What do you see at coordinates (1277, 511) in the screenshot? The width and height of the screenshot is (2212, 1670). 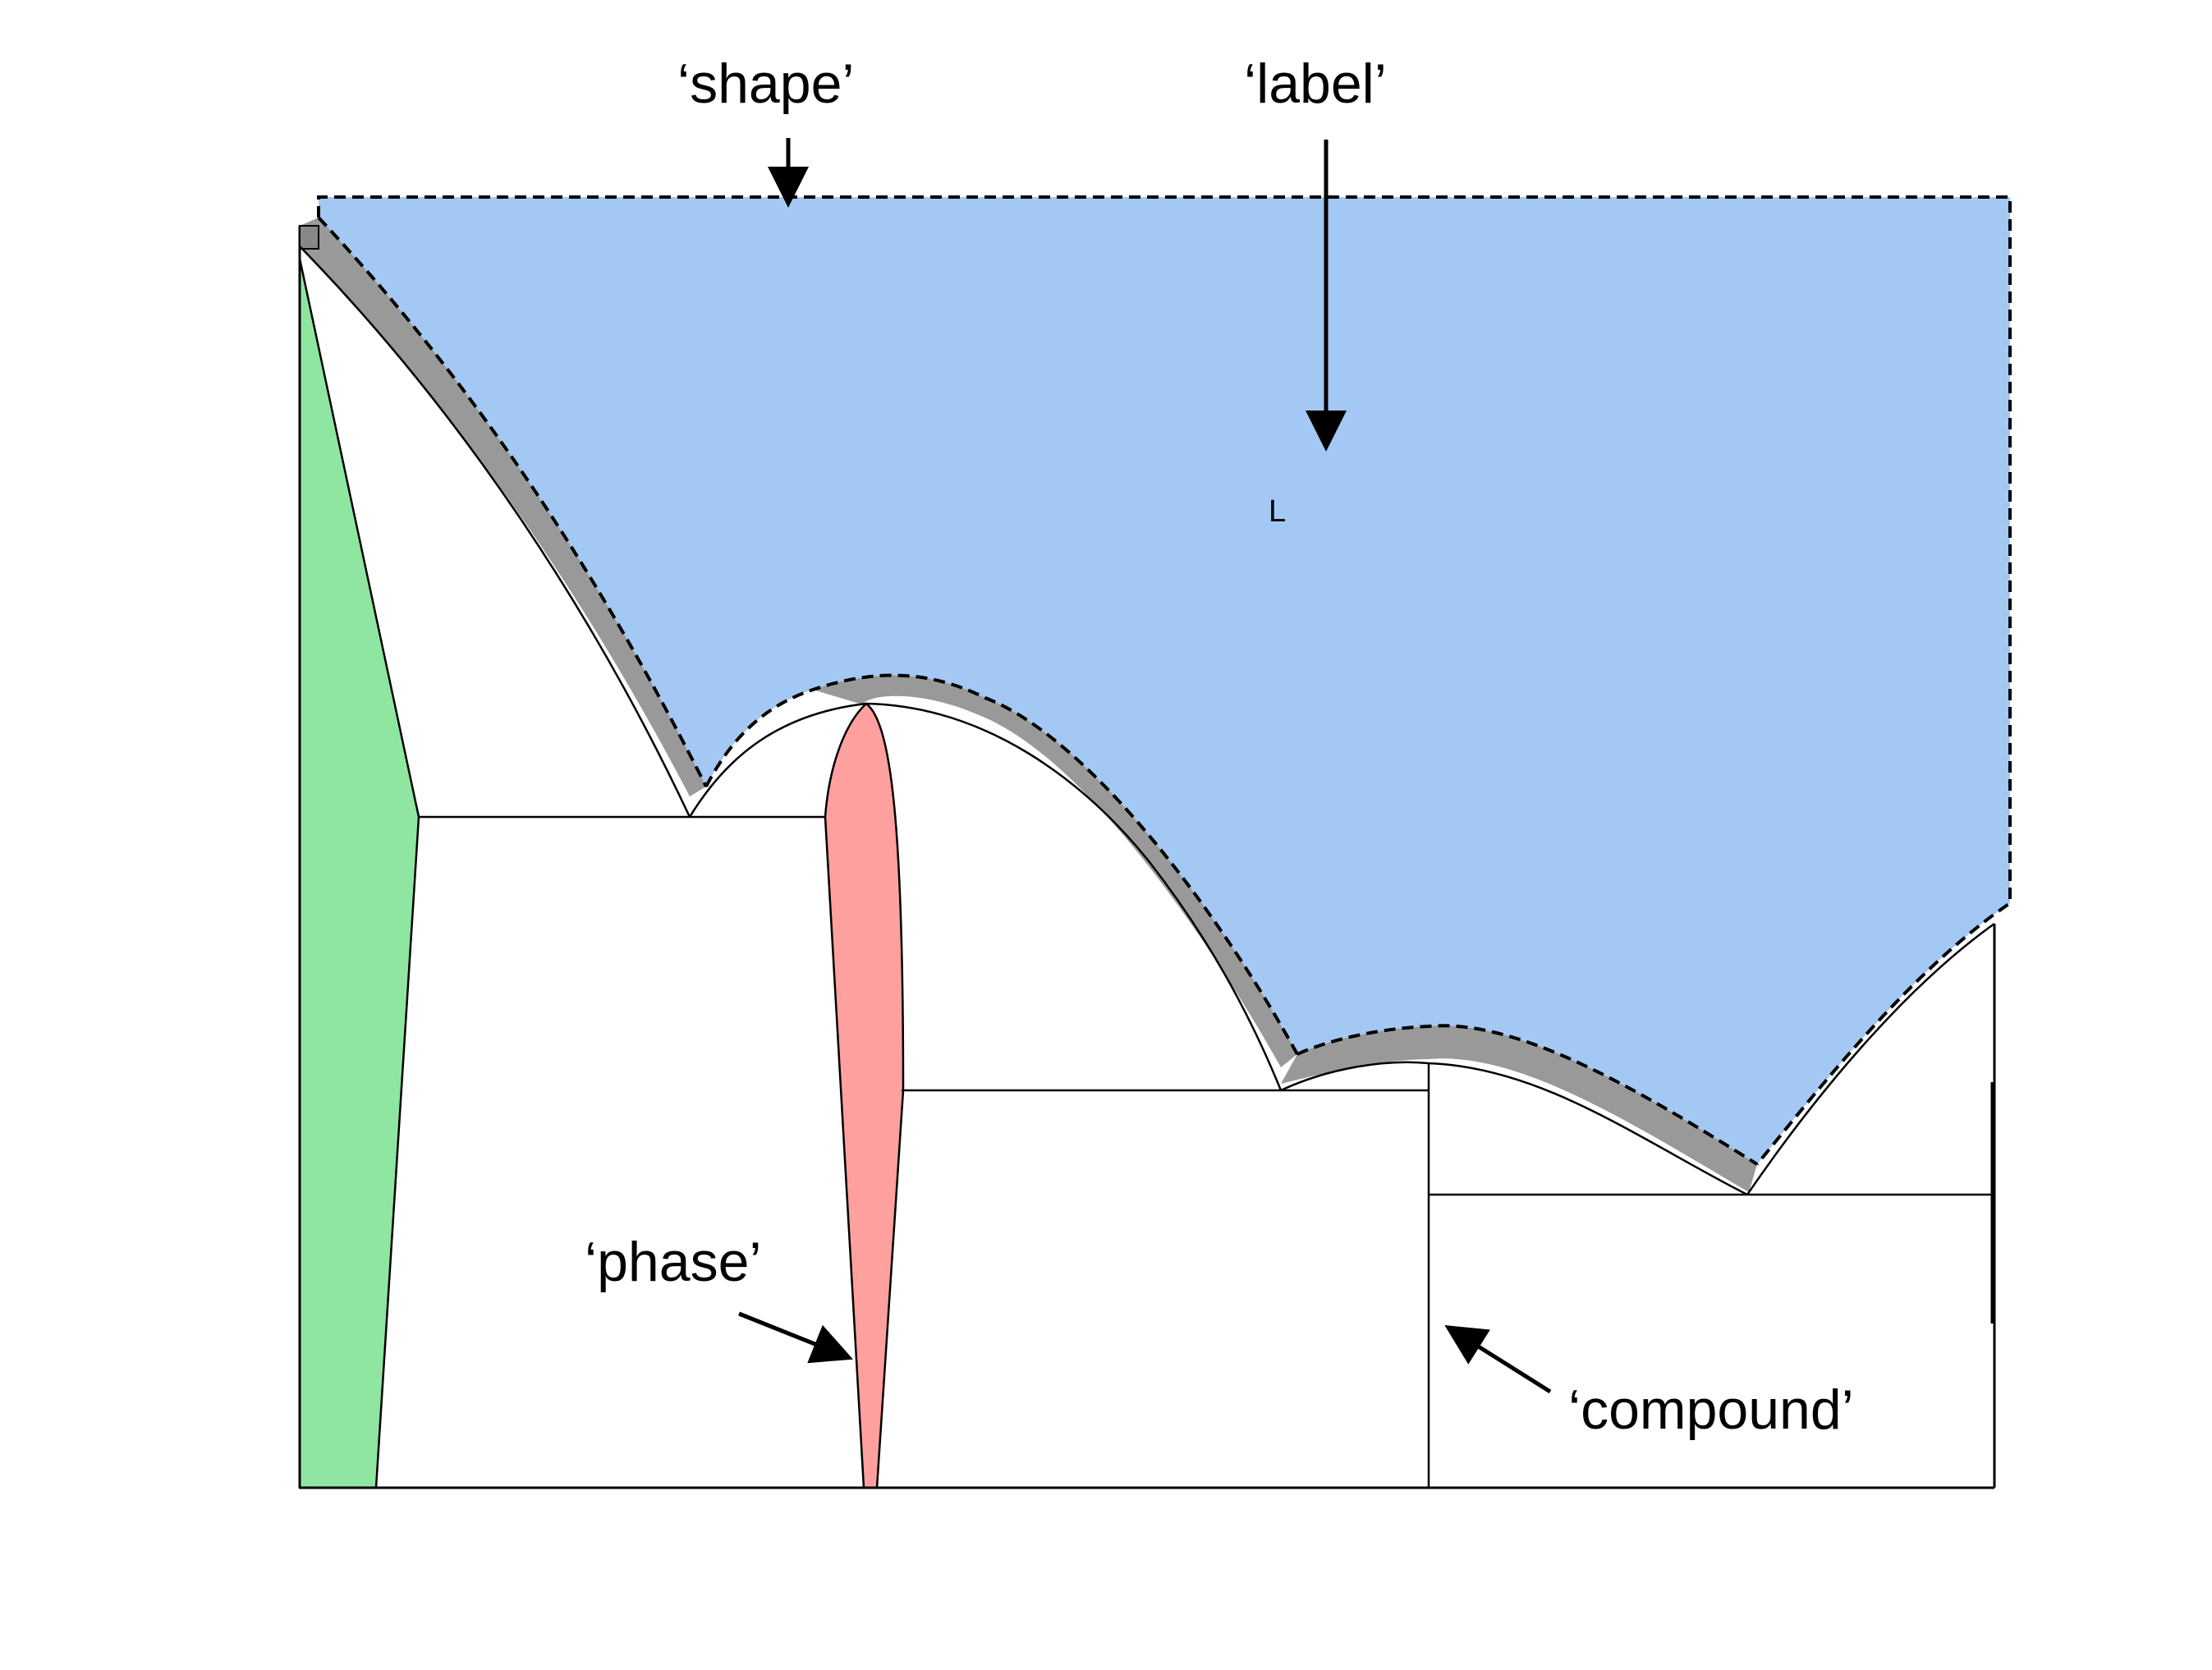 I see `liquid-label: L` at bounding box center [1277, 511].